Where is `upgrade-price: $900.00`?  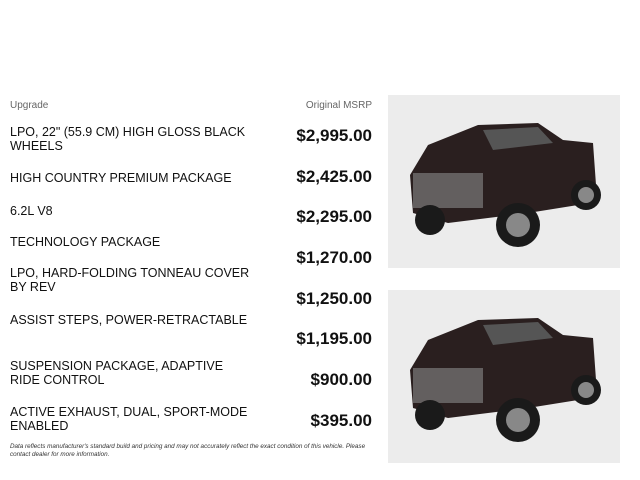
upgrade-price: $900.00 is located at coordinates (341, 379).